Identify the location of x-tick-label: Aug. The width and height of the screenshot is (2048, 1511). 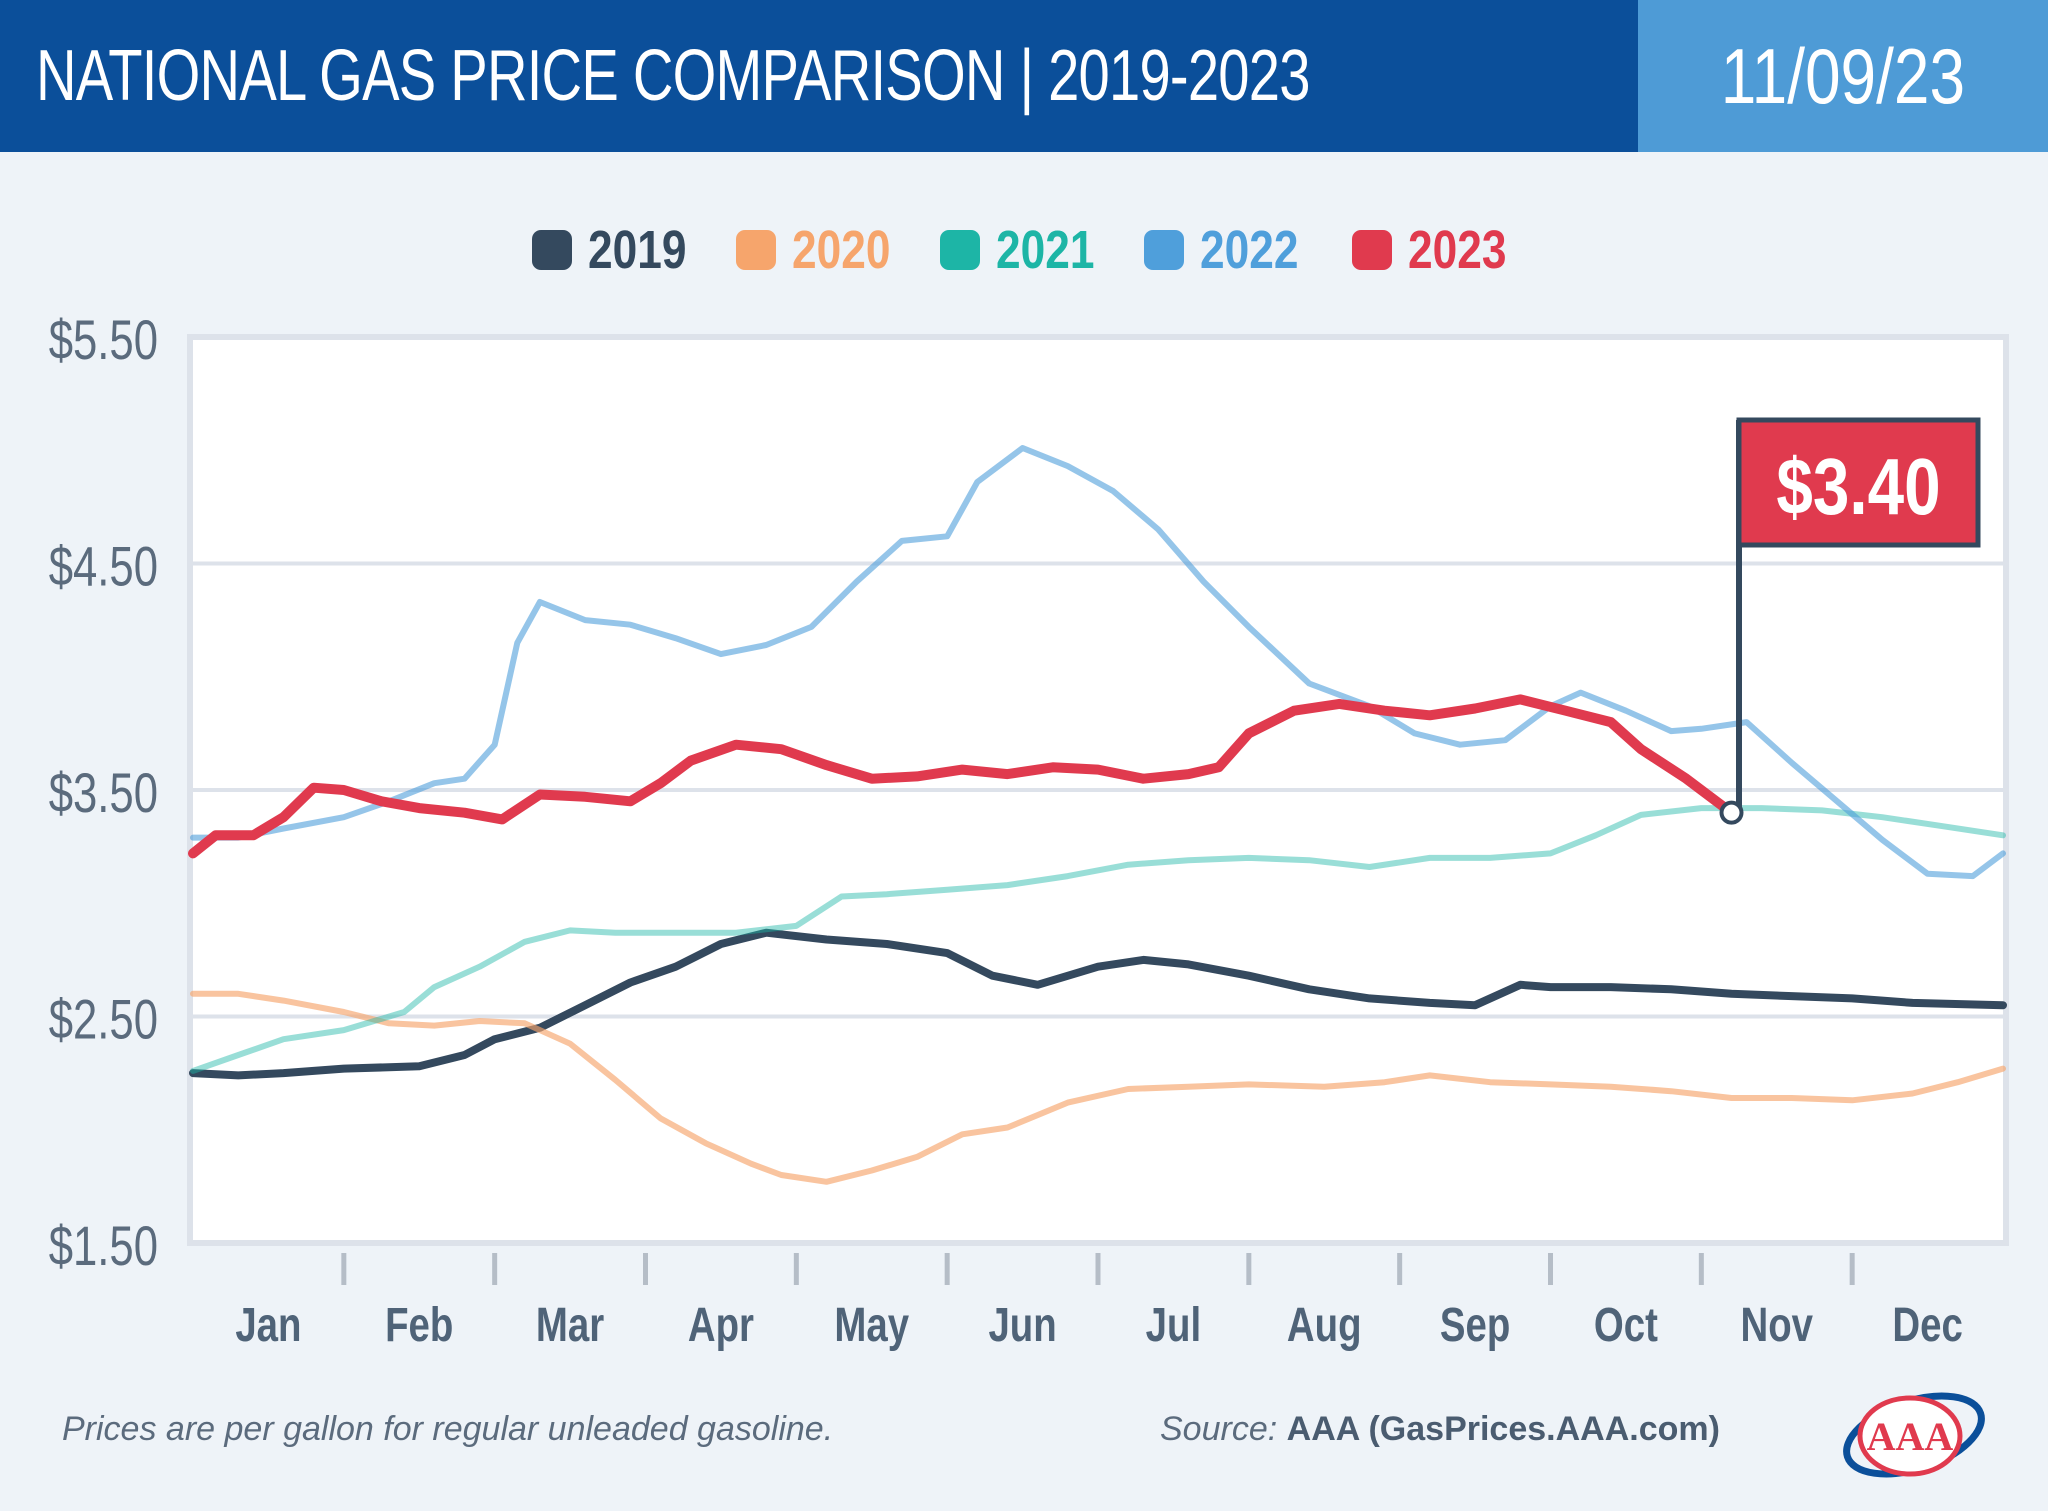
(1324, 1325).